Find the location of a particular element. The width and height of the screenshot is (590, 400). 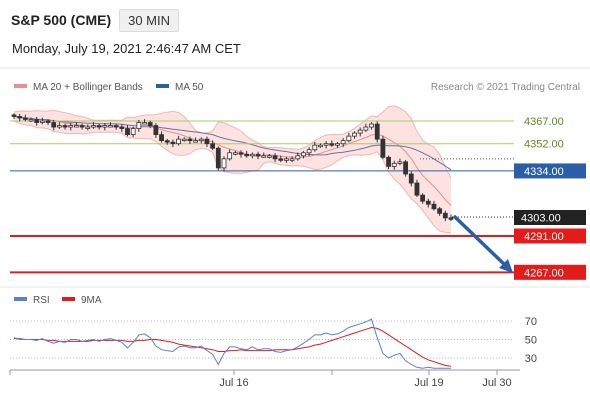

x-tick-label: Jul 19 is located at coordinates (428, 383).